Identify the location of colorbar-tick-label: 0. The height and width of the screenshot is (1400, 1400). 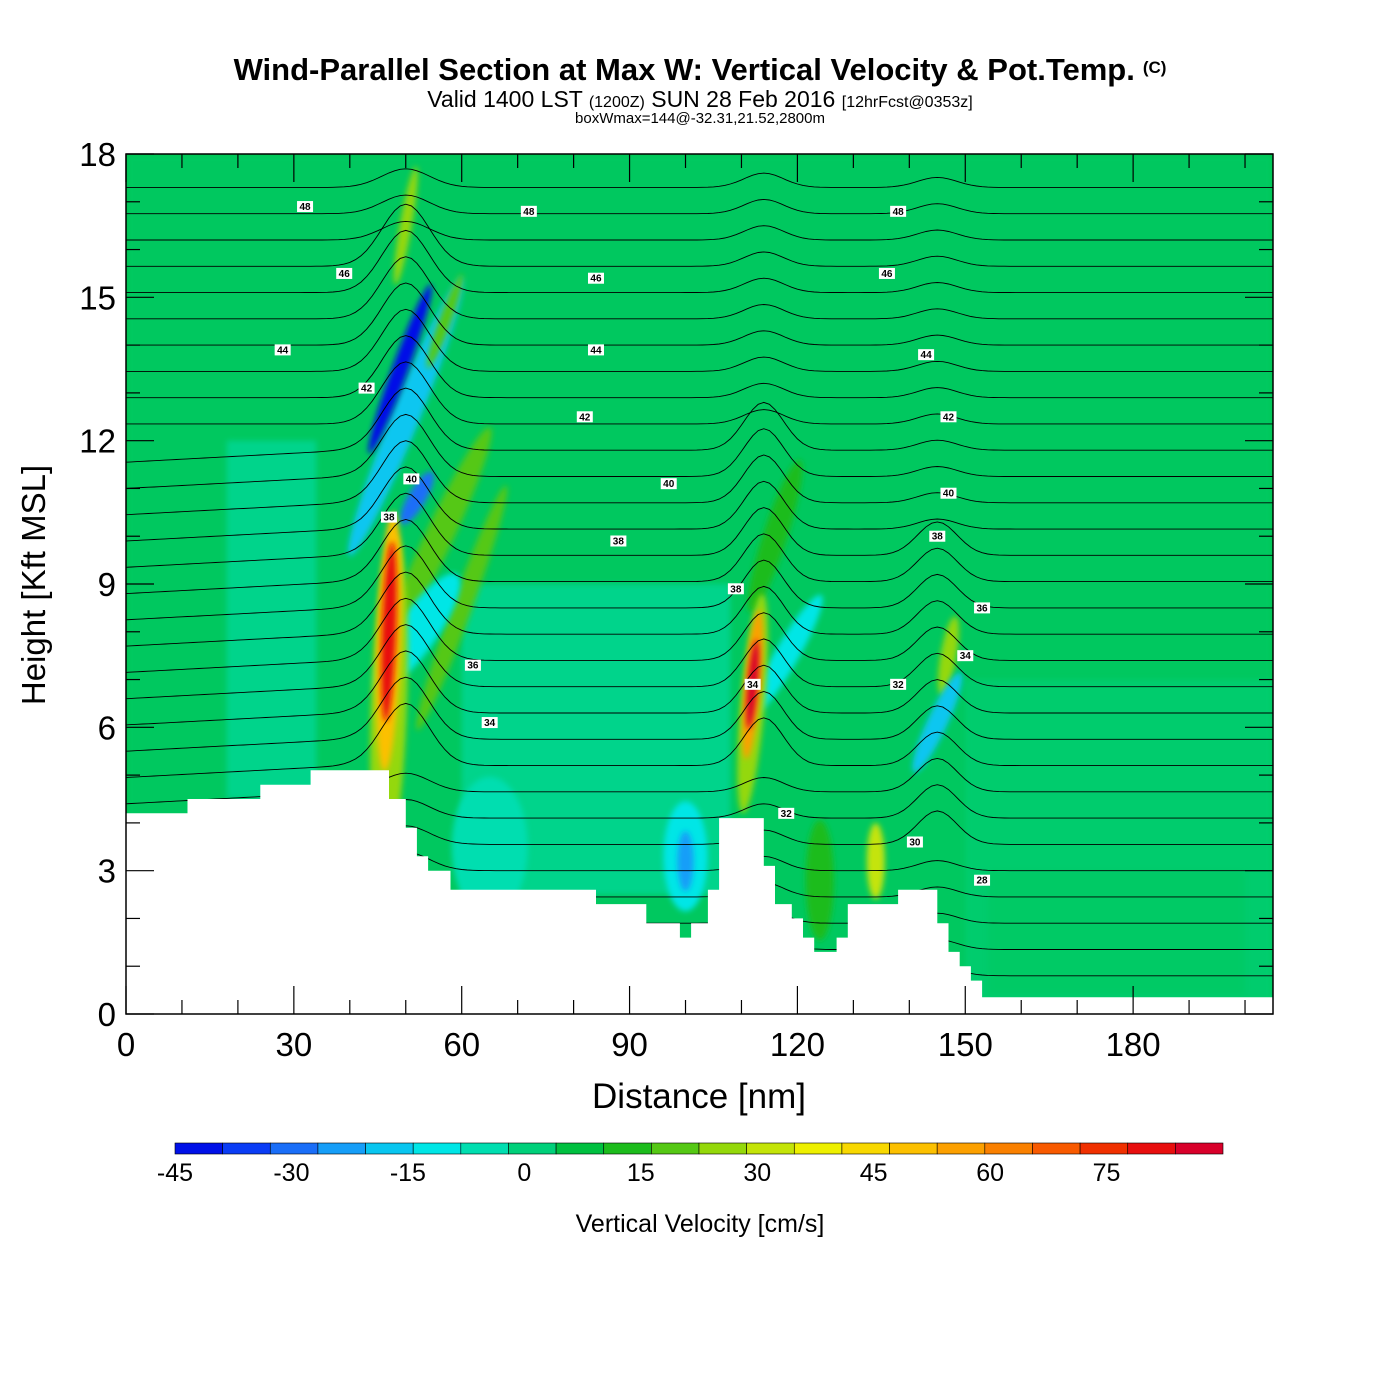
(524, 1173).